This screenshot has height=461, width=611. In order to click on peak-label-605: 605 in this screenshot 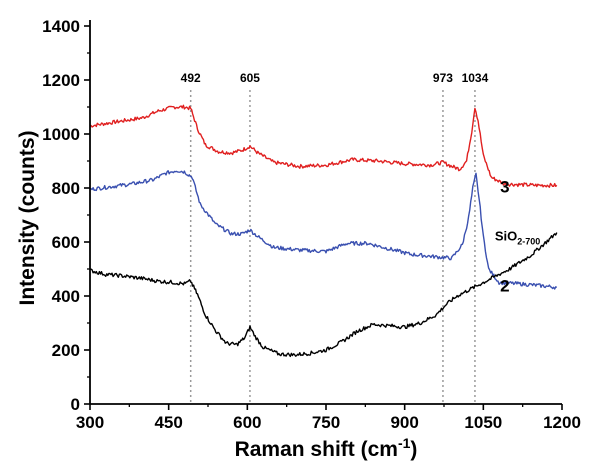, I will do `click(250, 78)`.